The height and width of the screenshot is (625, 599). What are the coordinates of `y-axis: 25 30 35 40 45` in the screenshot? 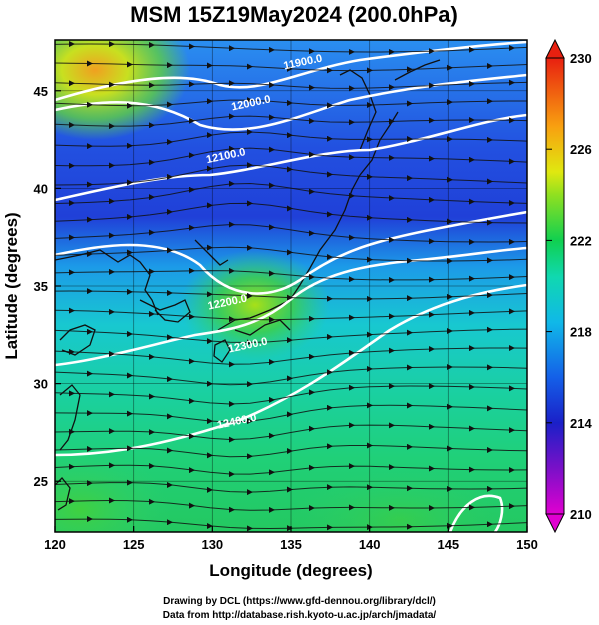 It's located at (47, 286).